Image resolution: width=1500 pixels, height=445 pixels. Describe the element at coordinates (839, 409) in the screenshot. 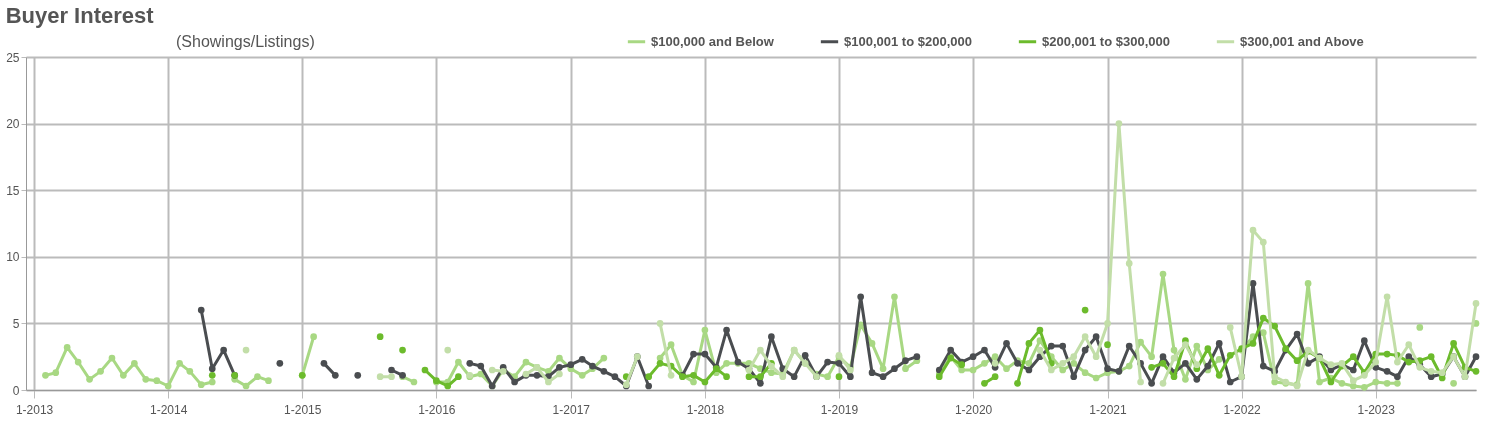

I see `x-tick-label: 1-2019` at that location.